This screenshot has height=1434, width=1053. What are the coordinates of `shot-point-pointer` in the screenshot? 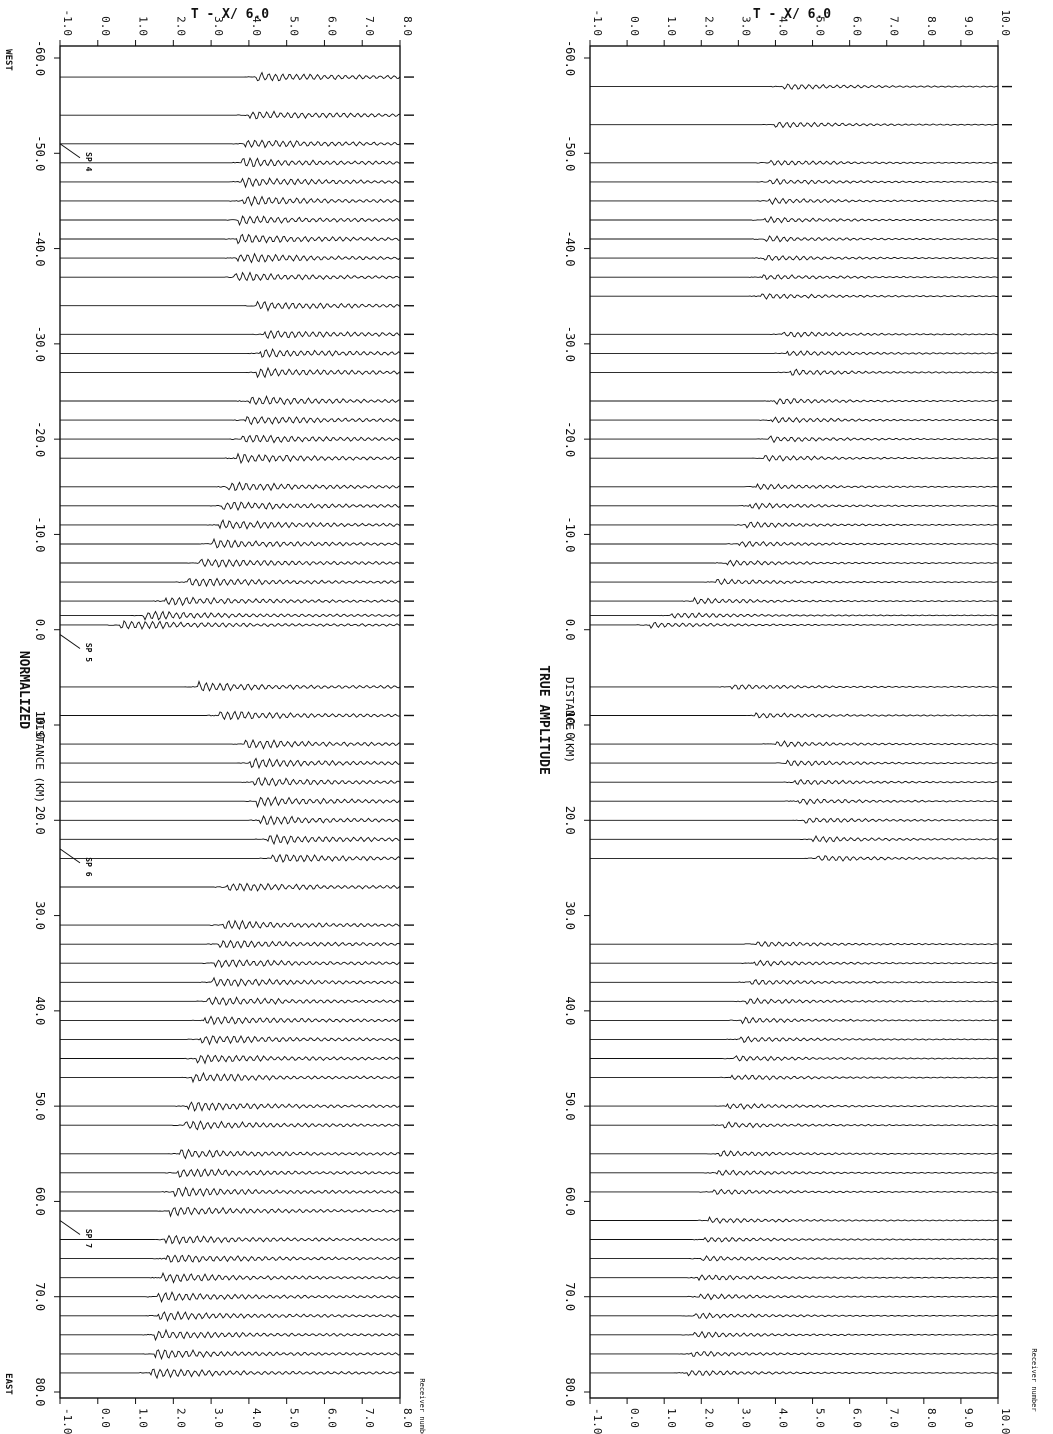 It's located at (70, 856).